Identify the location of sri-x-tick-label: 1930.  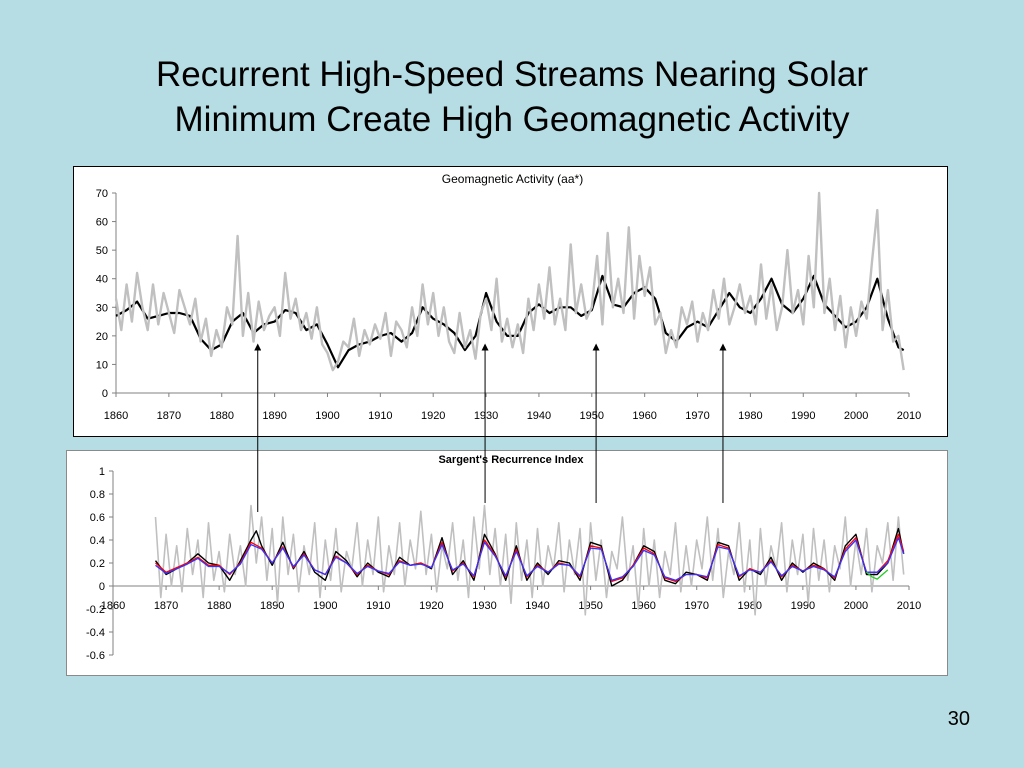
(484, 606).